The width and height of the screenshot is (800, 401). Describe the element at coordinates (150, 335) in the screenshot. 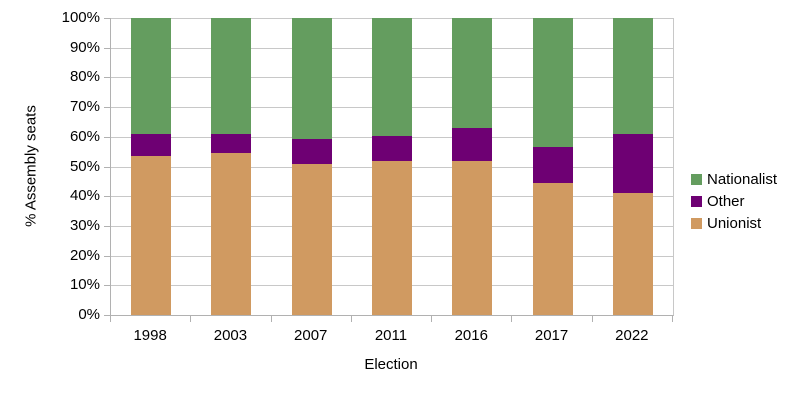

I see `x-tick-label: 1998` at that location.